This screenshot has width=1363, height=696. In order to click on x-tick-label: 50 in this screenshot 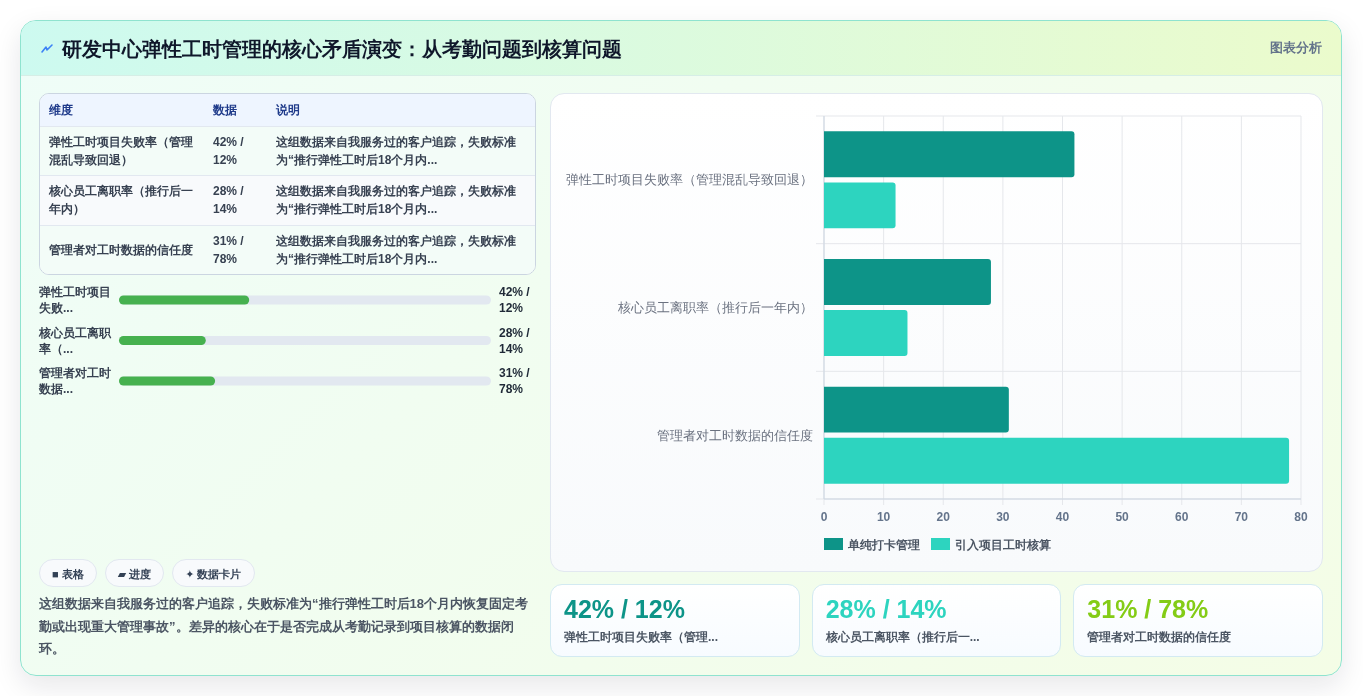, I will do `click(1122, 517)`.